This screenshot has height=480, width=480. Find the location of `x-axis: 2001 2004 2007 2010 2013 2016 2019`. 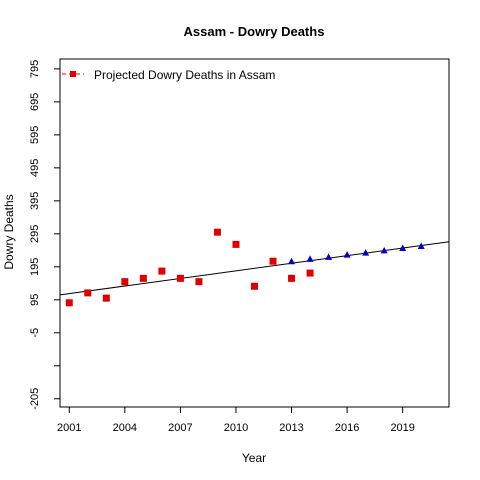

x-axis: 2001 2004 2007 2010 2013 2016 2019 is located at coordinates (236, 420).